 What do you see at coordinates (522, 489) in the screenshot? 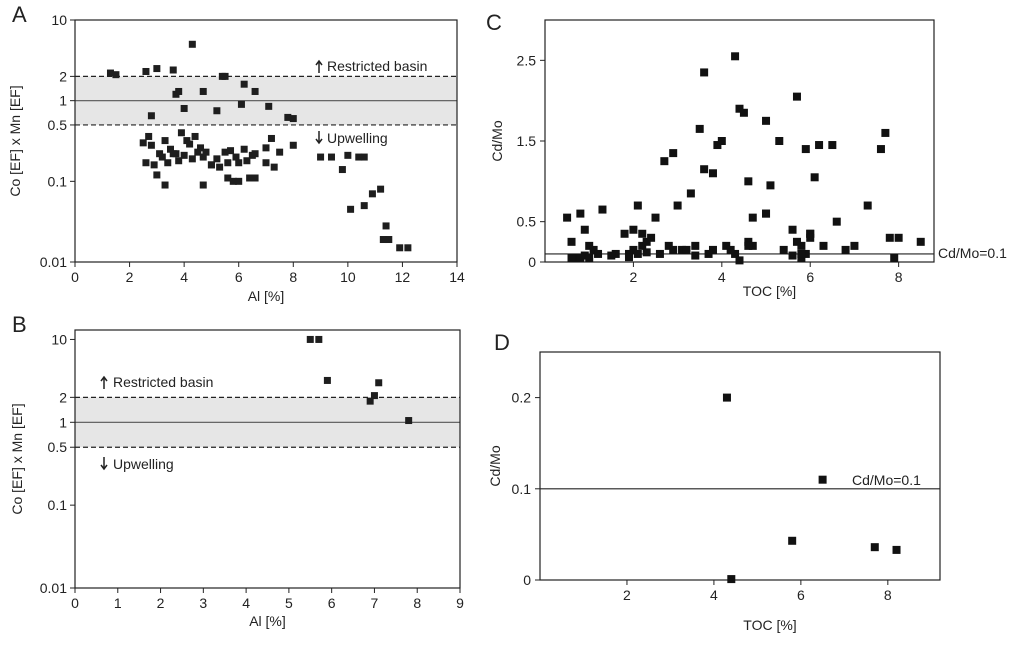
I see `y-tick-label: 0.1` at bounding box center [522, 489].